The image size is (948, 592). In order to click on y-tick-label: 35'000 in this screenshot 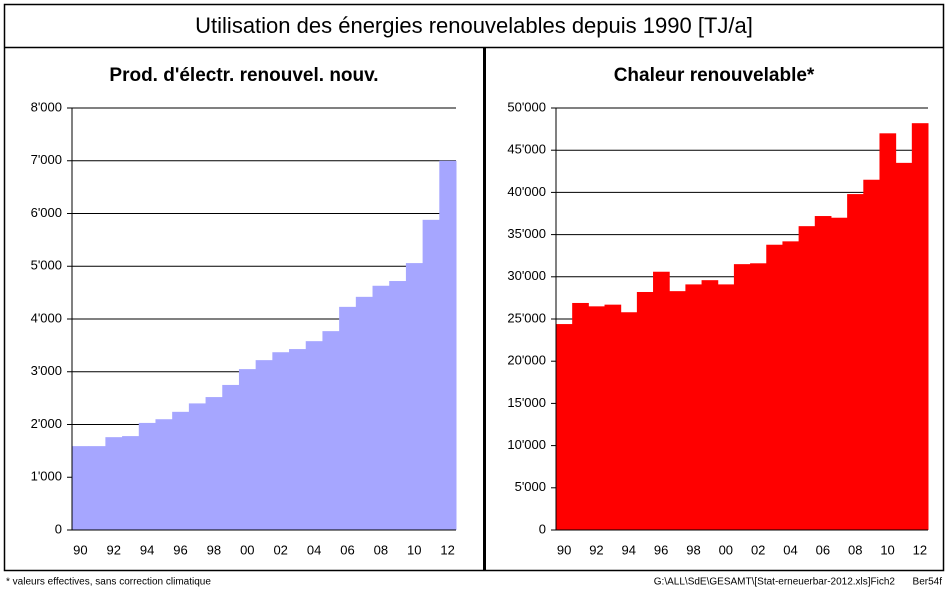, I will do `click(526, 233)`.